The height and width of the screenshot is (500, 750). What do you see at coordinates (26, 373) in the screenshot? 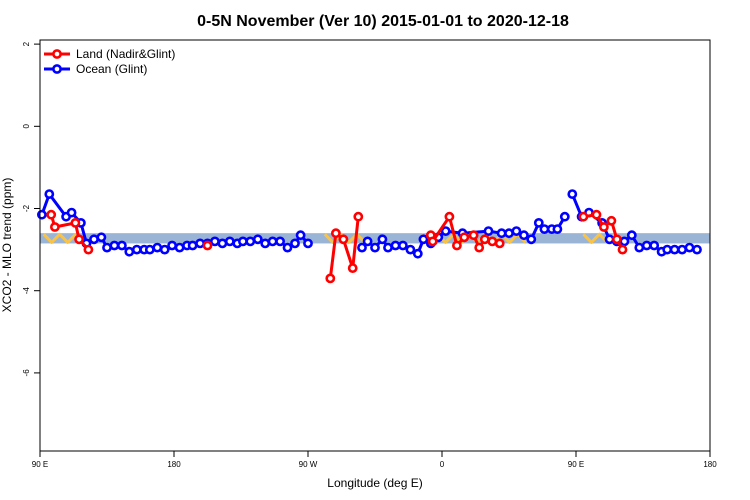
I see `y-tick-label: -6` at bounding box center [26, 373].